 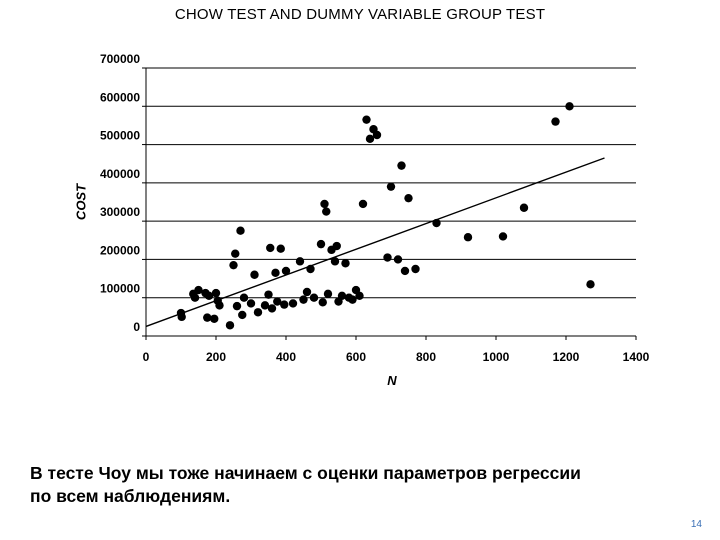 I want to click on x-tick-label: 400, so click(x=286, y=357).